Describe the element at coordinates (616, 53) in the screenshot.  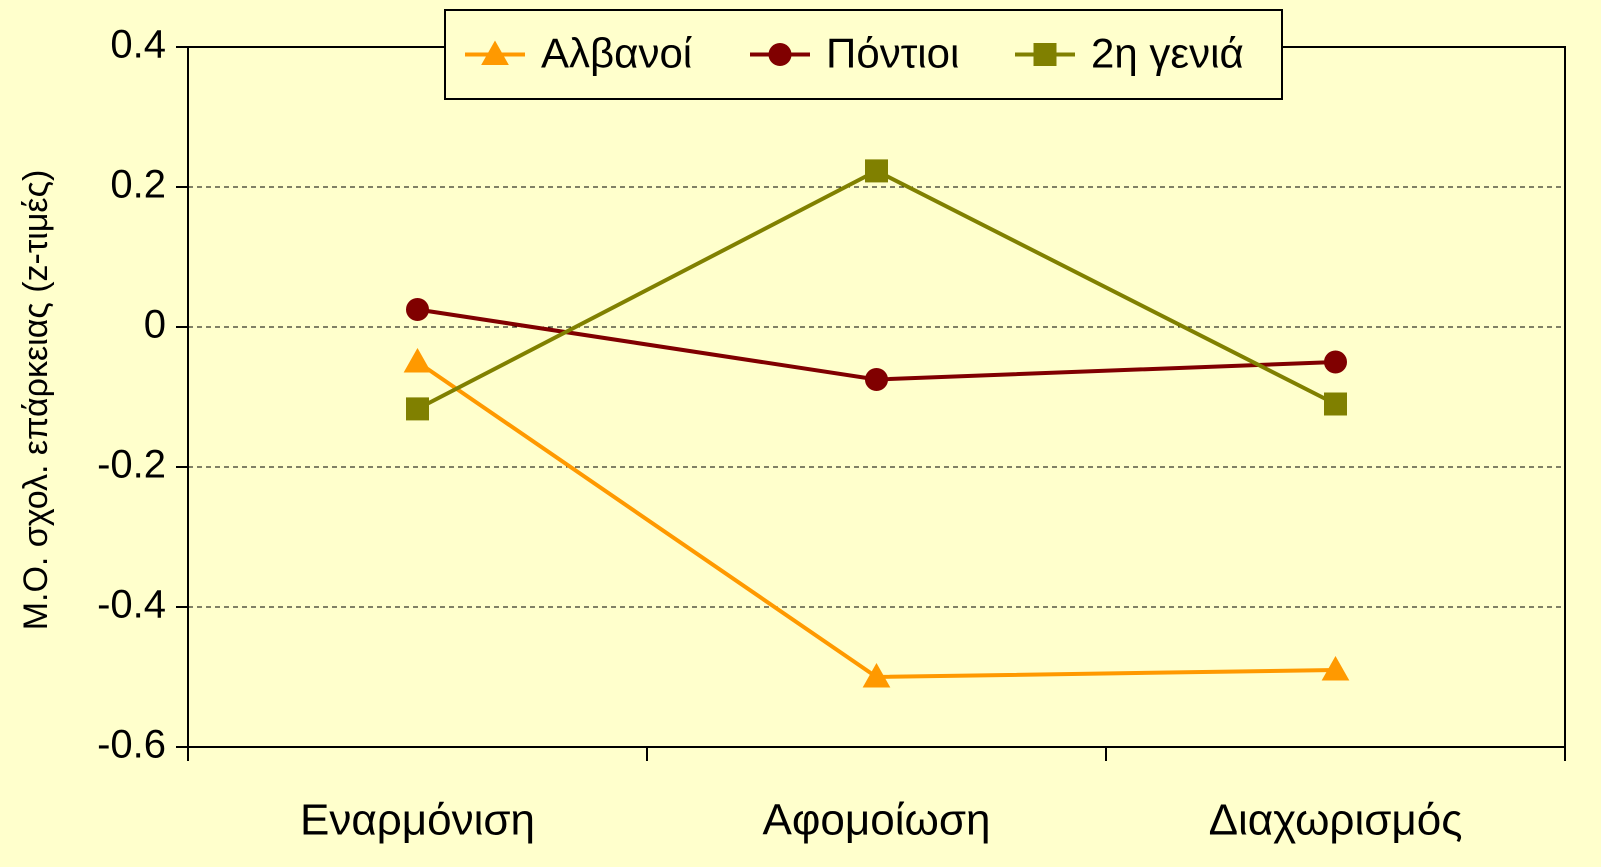
I see `legend-label: Αλβανοί` at that location.